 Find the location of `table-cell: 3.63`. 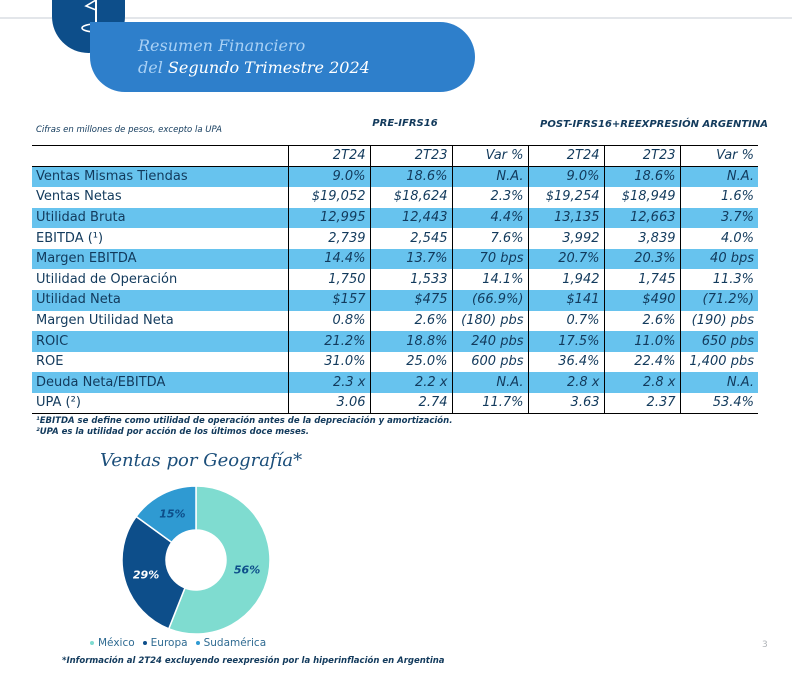

table-cell: 3.63 is located at coordinates (566, 404).